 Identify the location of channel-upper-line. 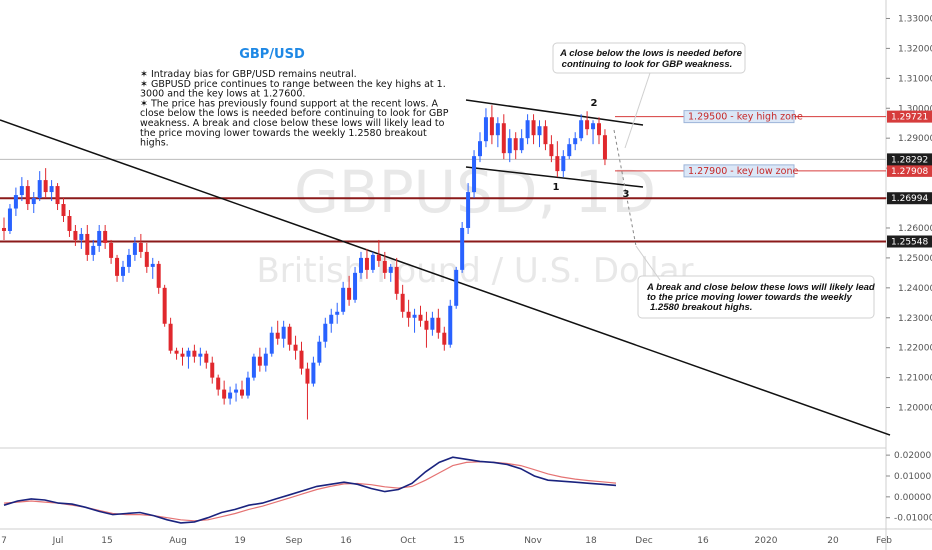
(554, 112).